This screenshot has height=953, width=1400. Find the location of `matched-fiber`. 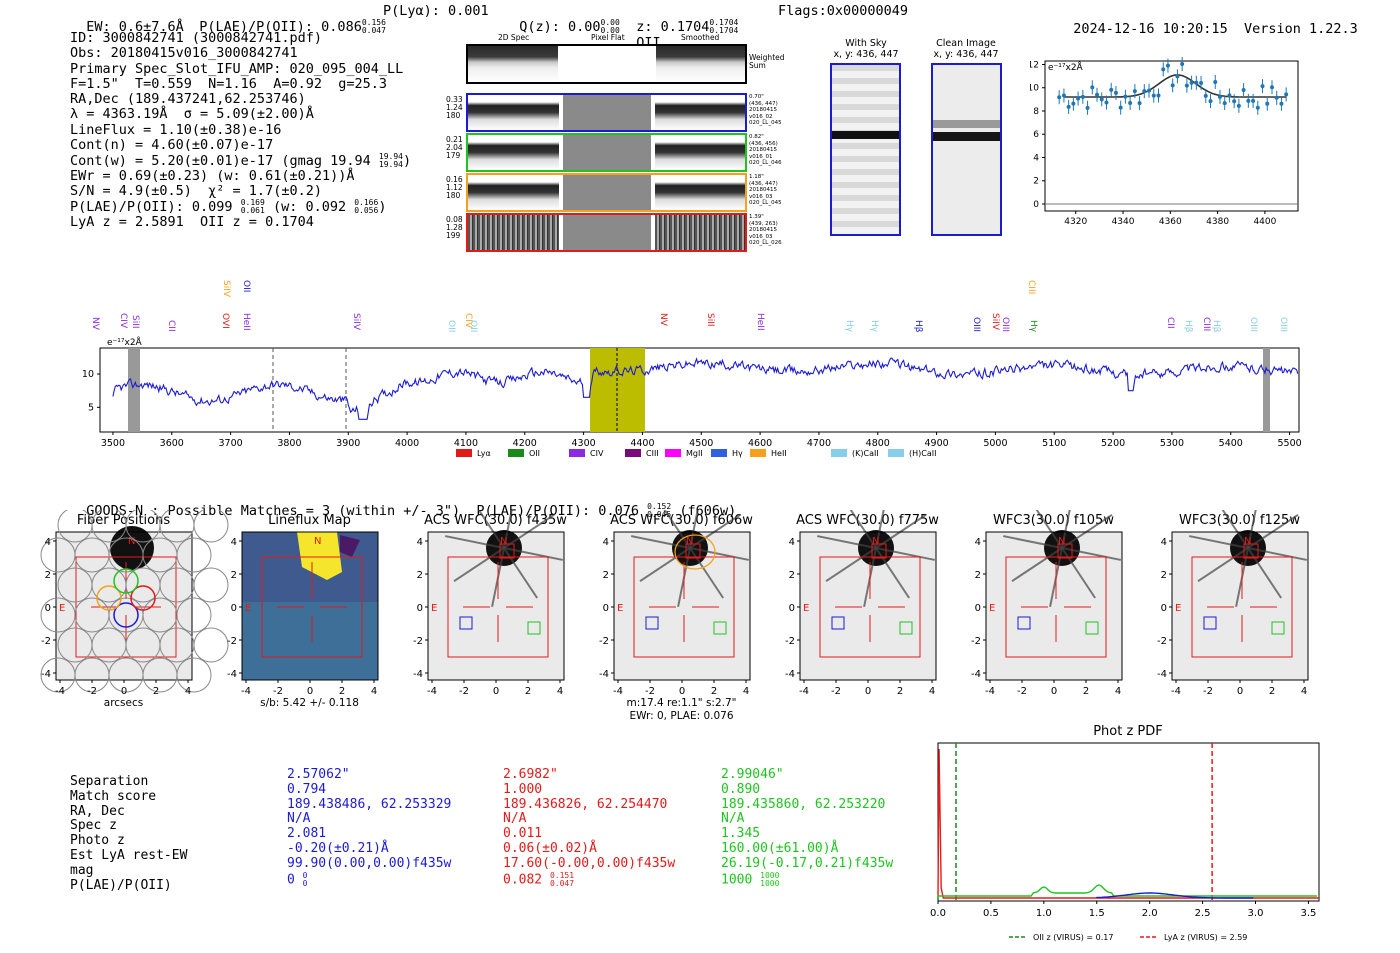

matched-fiber is located at coordinates (126, 581).